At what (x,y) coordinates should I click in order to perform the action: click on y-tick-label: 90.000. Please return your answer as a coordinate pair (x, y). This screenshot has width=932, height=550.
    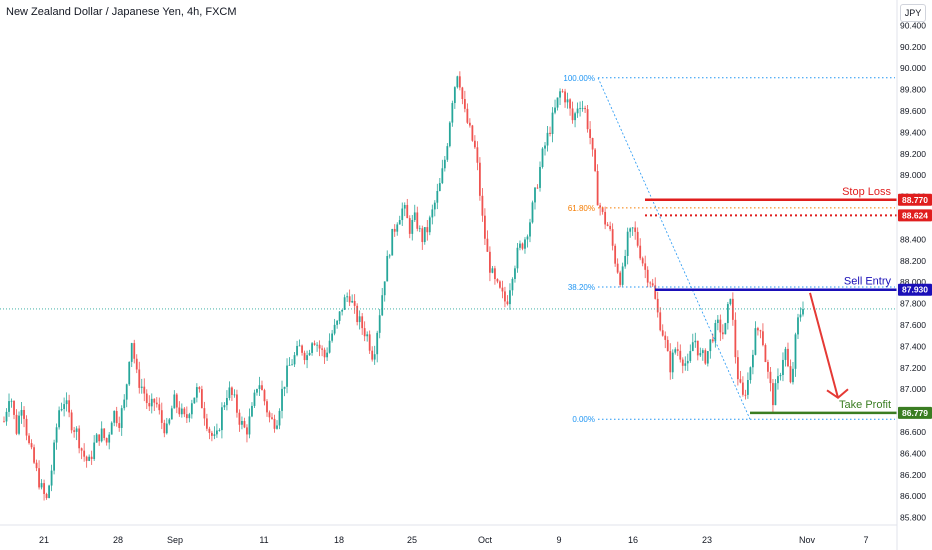
    Looking at the image, I should click on (913, 68).